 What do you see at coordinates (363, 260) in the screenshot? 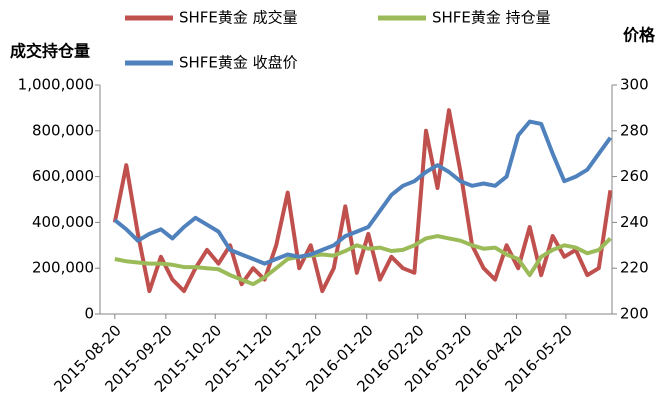
I see `series-line` at bounding box center [363, 260].